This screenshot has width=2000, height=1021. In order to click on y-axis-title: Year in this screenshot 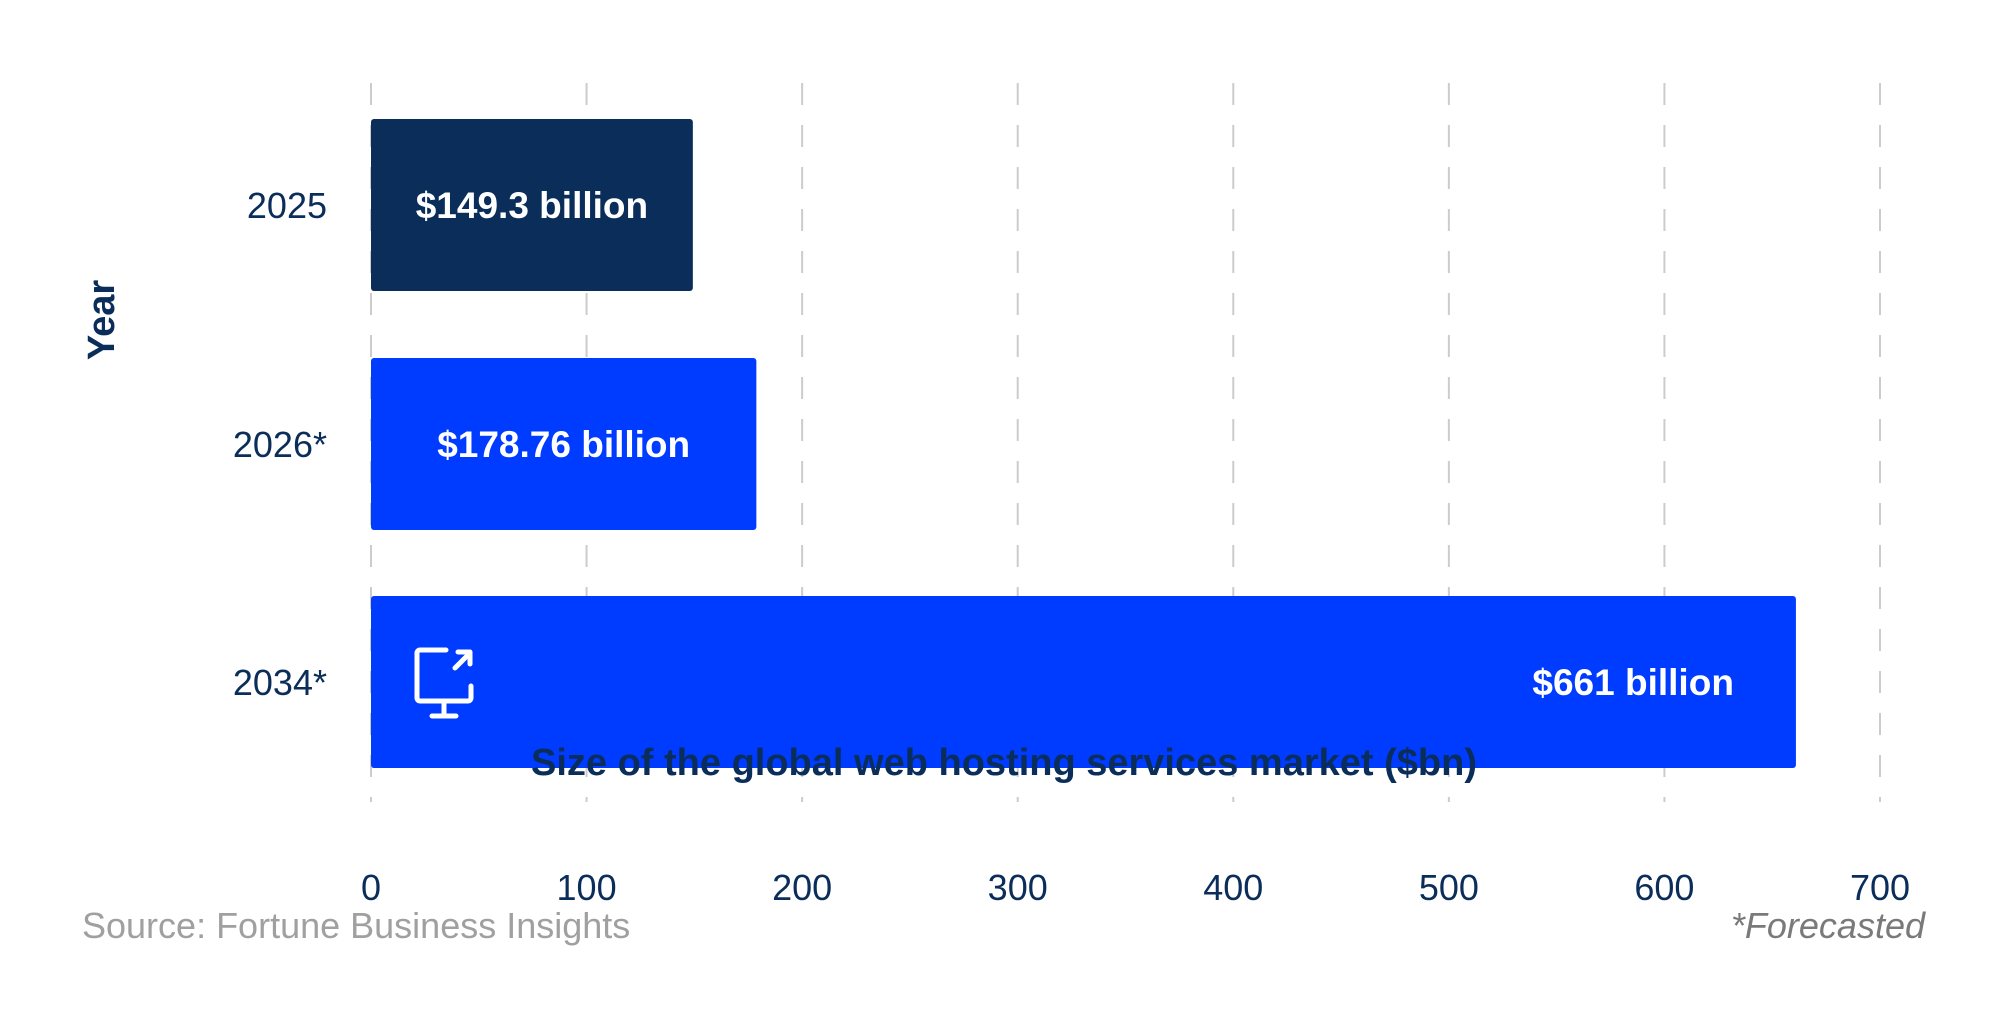, I will do `click(102, 320)`.